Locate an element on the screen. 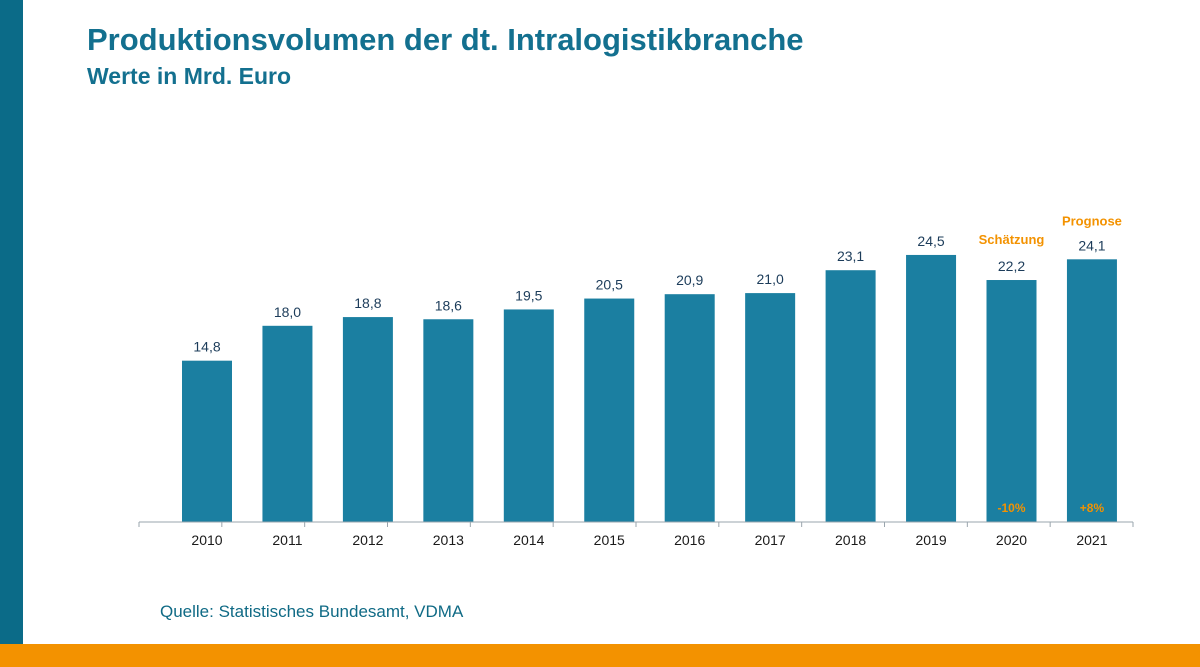  bar-2016 is located at coordinates (689, 408).